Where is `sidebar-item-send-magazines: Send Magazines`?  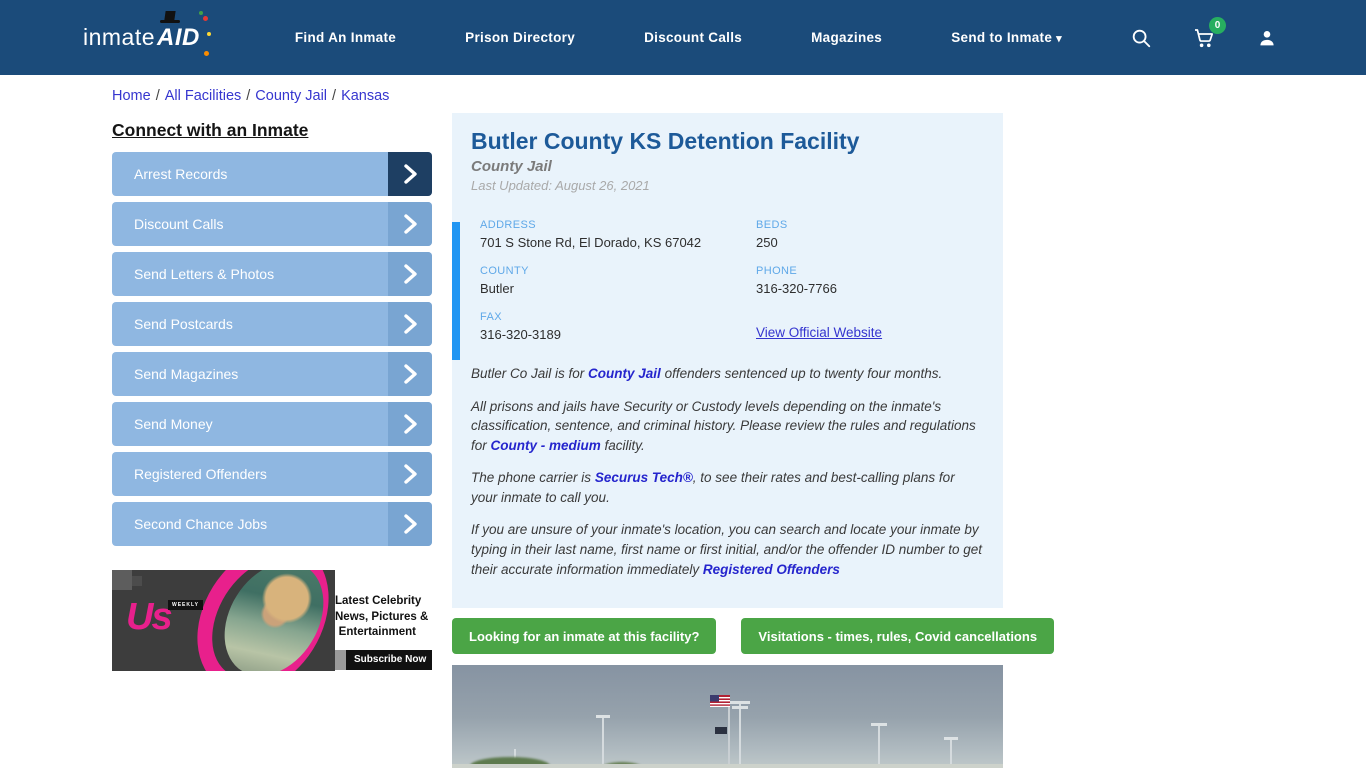 sidebar-item-send-magazines: Send Magazines is located at coordinates (272, 374).